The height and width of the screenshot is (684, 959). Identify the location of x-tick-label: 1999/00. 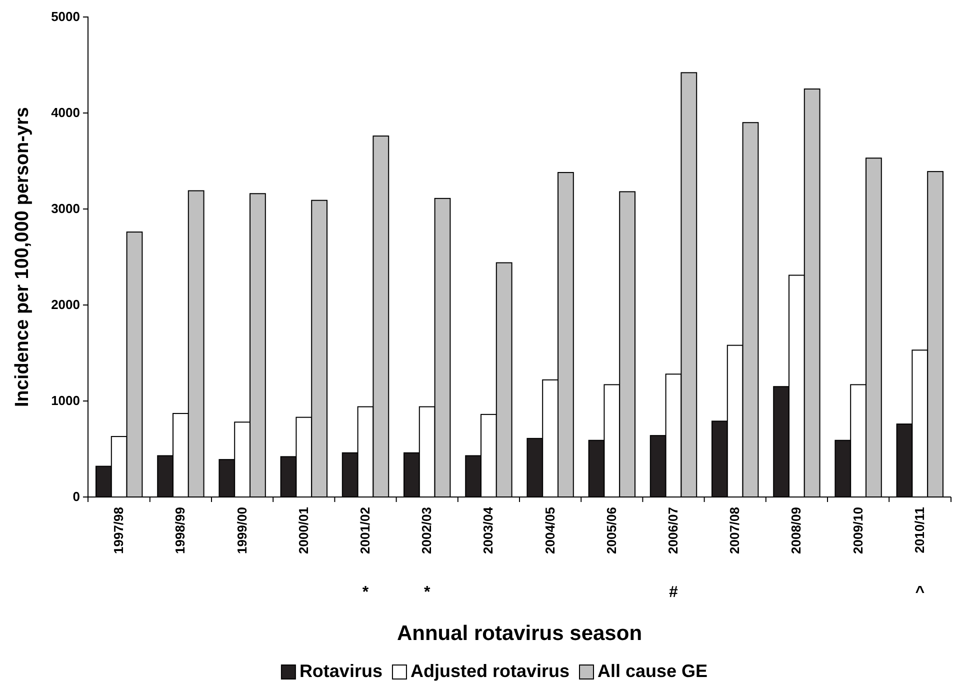
(242, 530).